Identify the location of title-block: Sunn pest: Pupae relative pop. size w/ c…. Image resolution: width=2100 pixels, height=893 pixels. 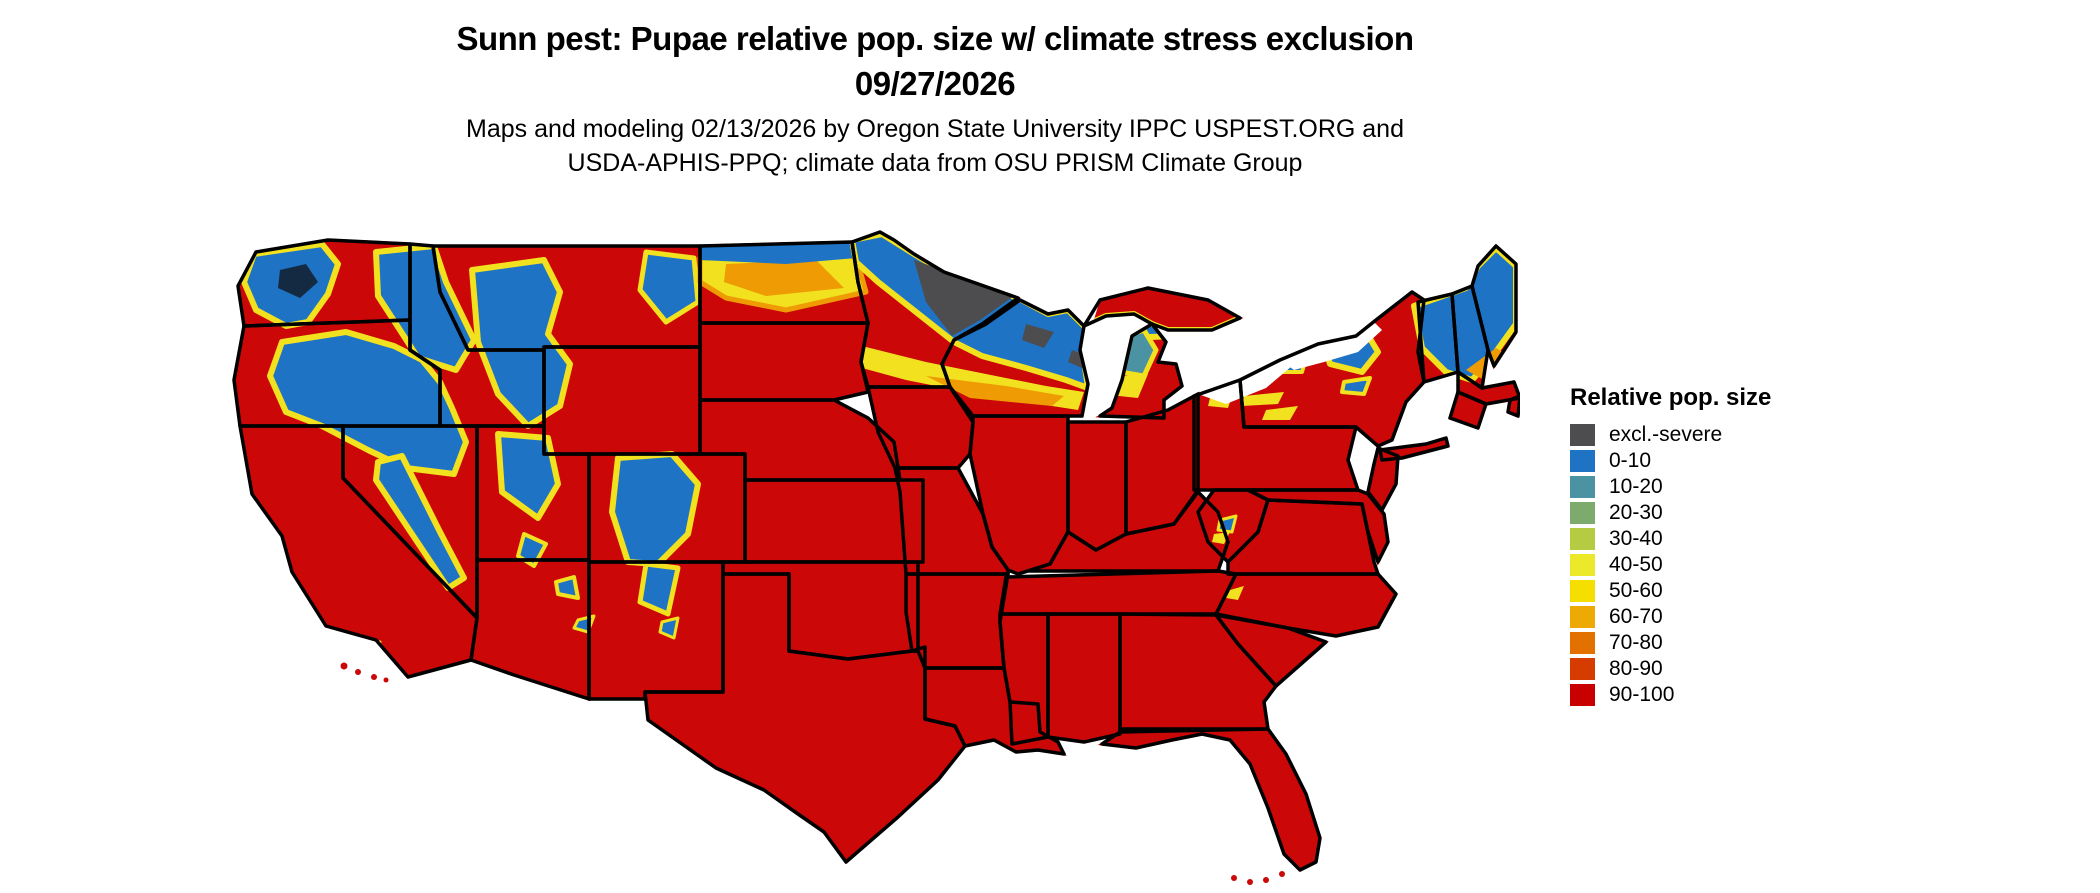
(935, 61).